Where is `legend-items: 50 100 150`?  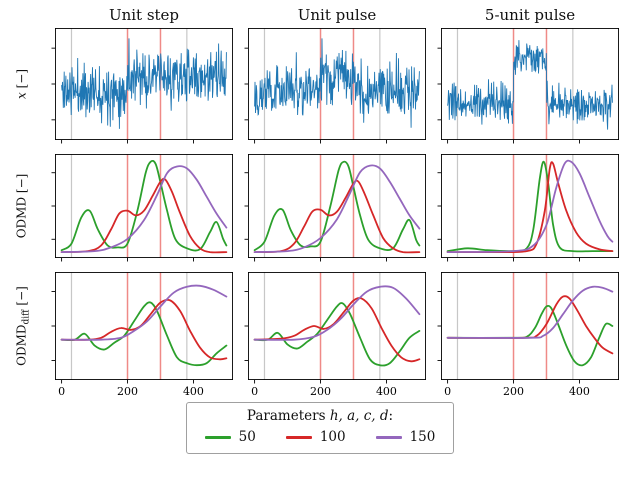 legend-items: 50 100 150 is located at coordinates (319, 437).